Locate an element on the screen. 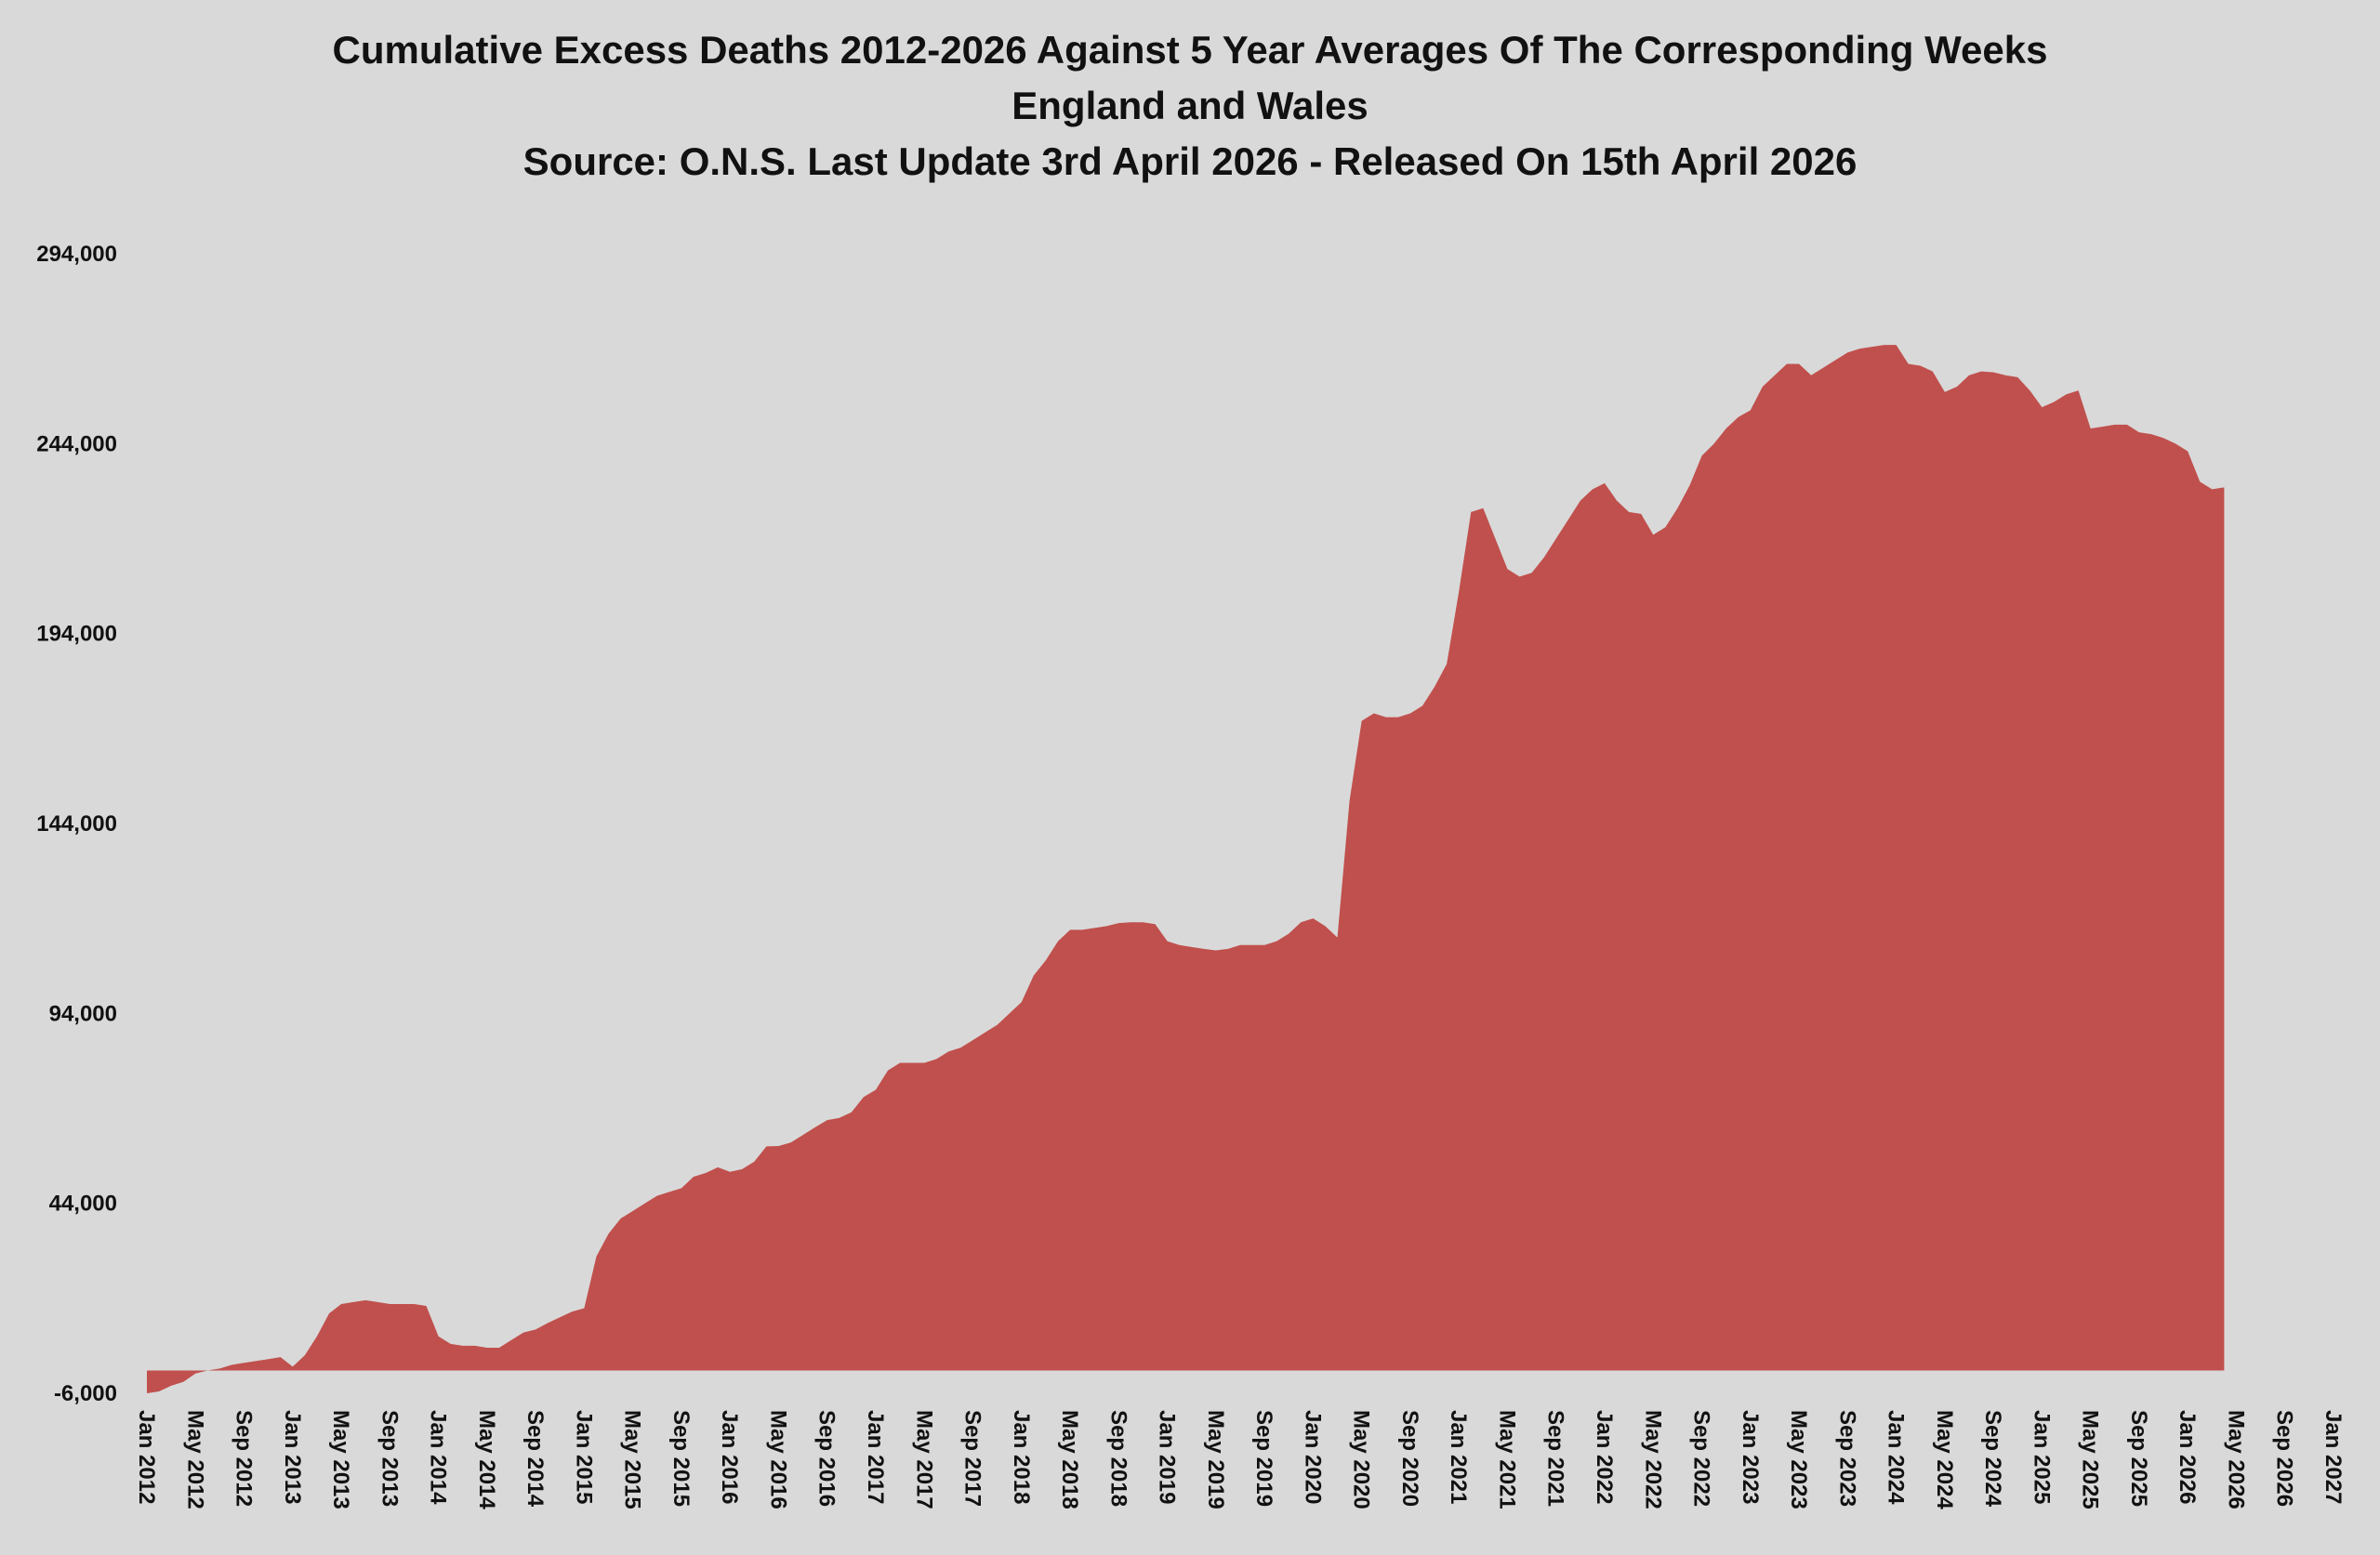  x-tick-label: Jan 2014 is located at coordinates (438, 1457).